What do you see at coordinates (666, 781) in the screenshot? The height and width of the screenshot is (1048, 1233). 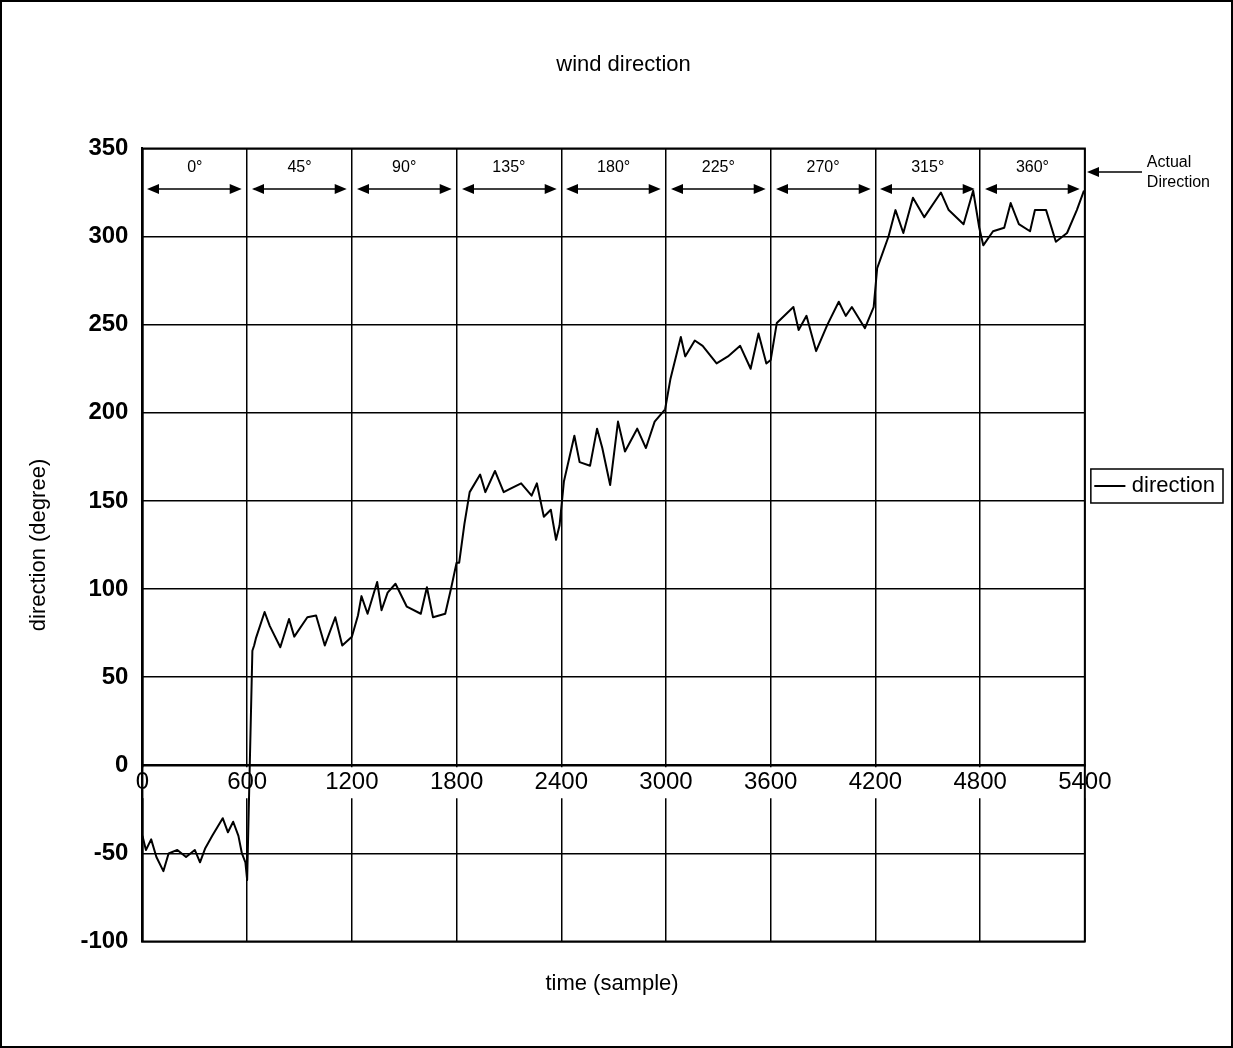 I see `x-tick-label: 3000` at bounding box center [666, 781].